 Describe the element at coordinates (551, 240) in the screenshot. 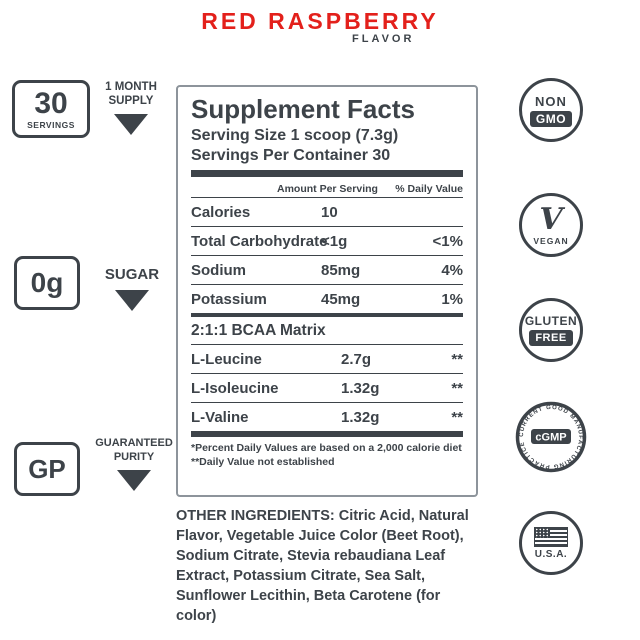

I see `vegan-label: VEGAN` at that location.